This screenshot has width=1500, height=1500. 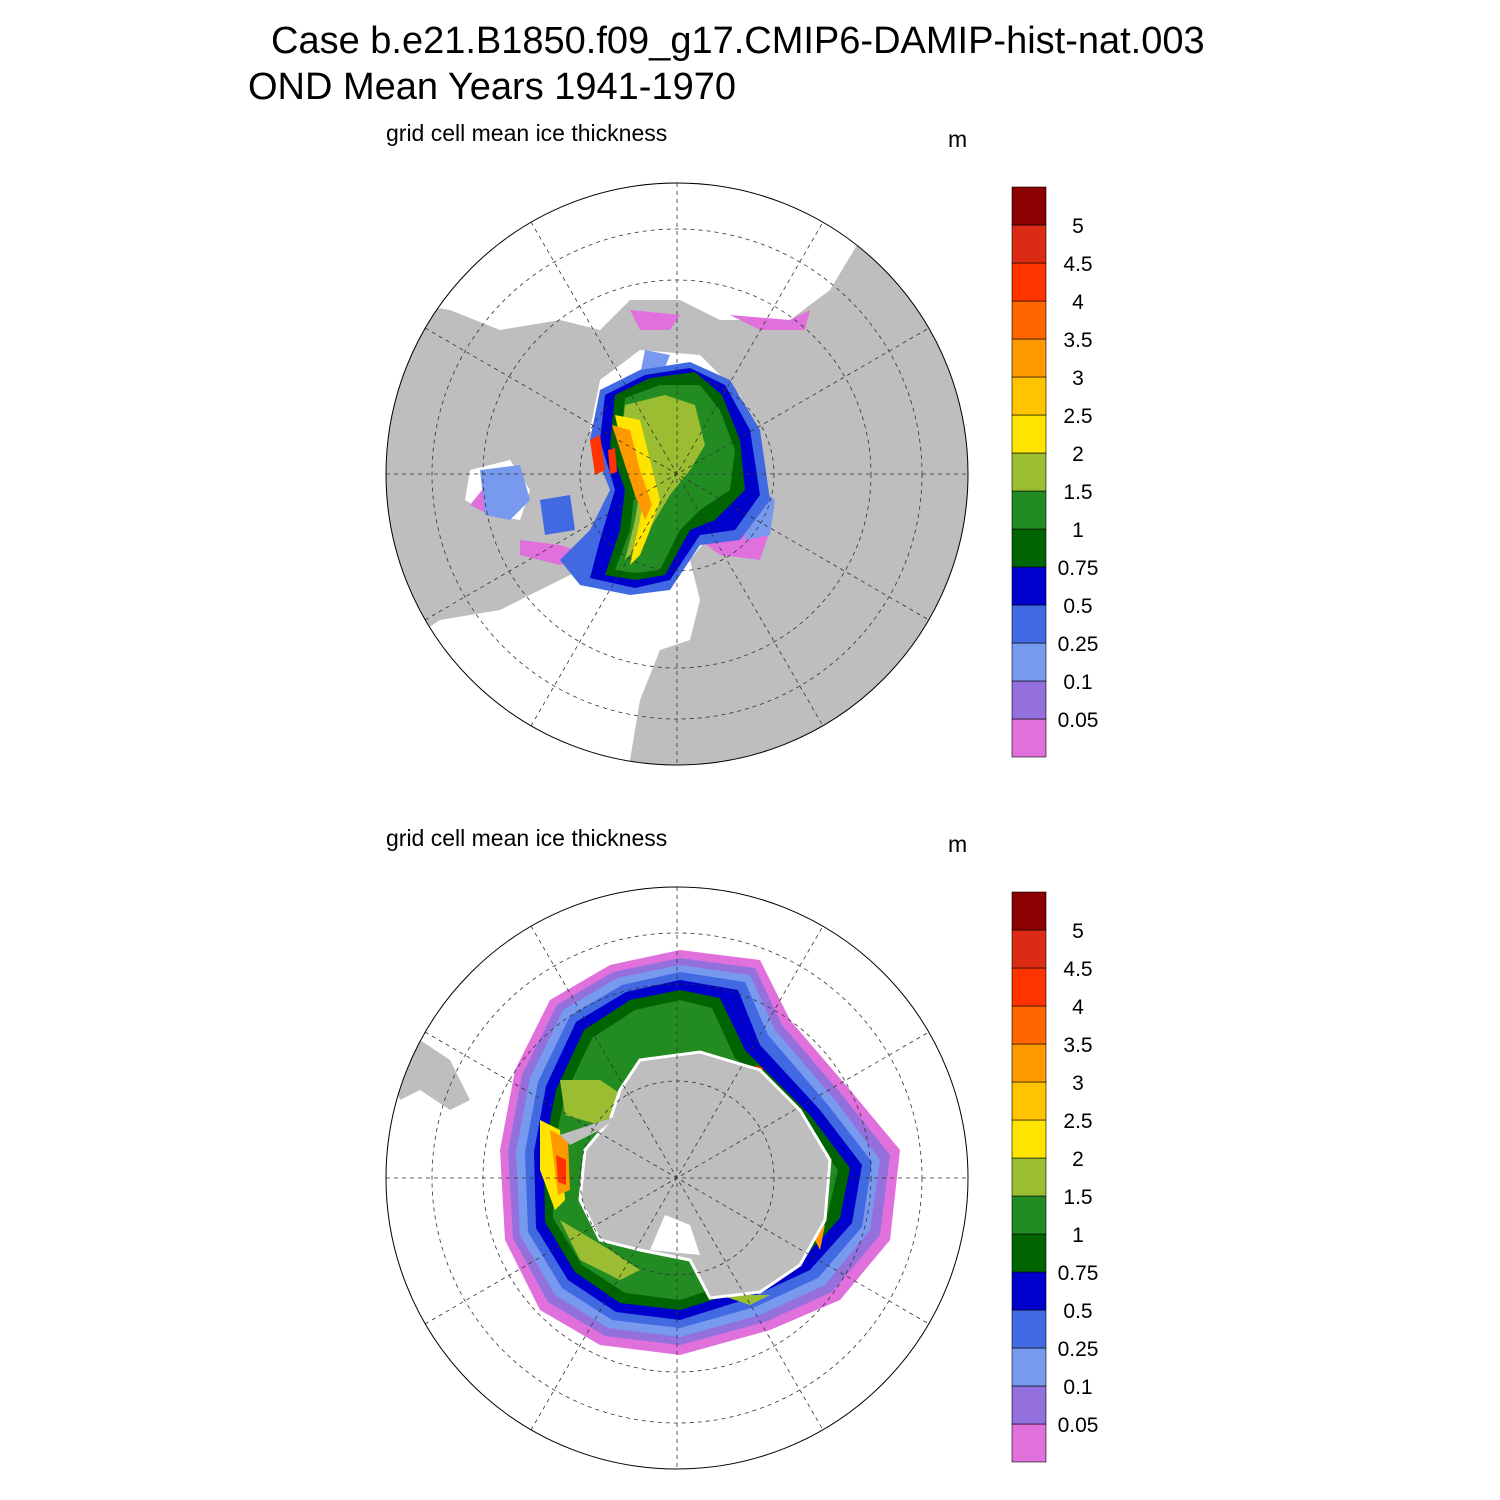 What do you see at coordinates (675, 1235) in the screenshot?
I see `ross-ice-shelf` at bounding box center [675, 1235].